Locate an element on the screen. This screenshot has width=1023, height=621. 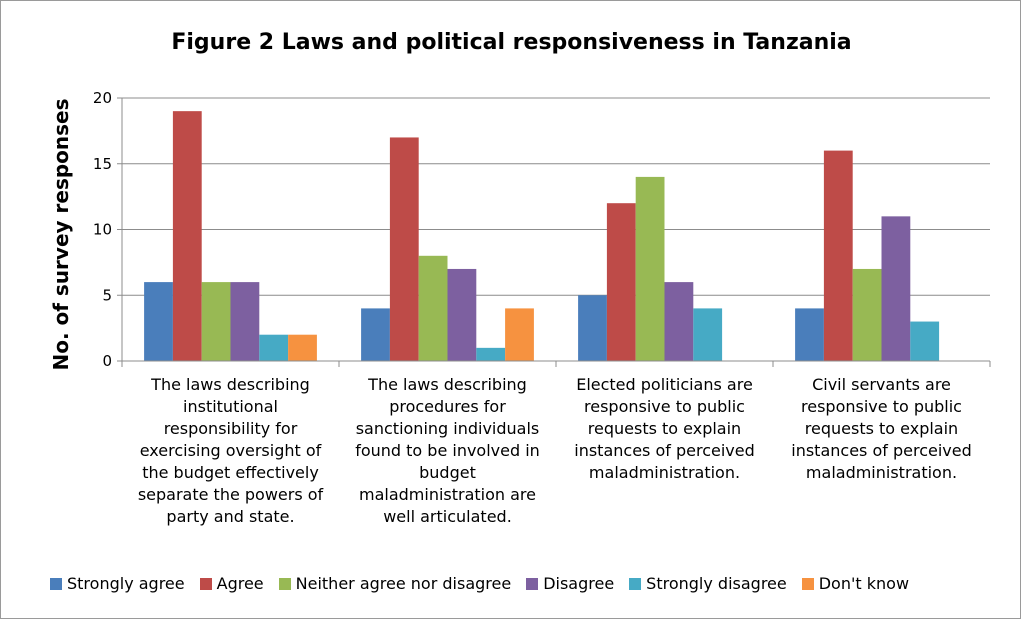
legend-item: Disagree is located at coordinates (570, 583).